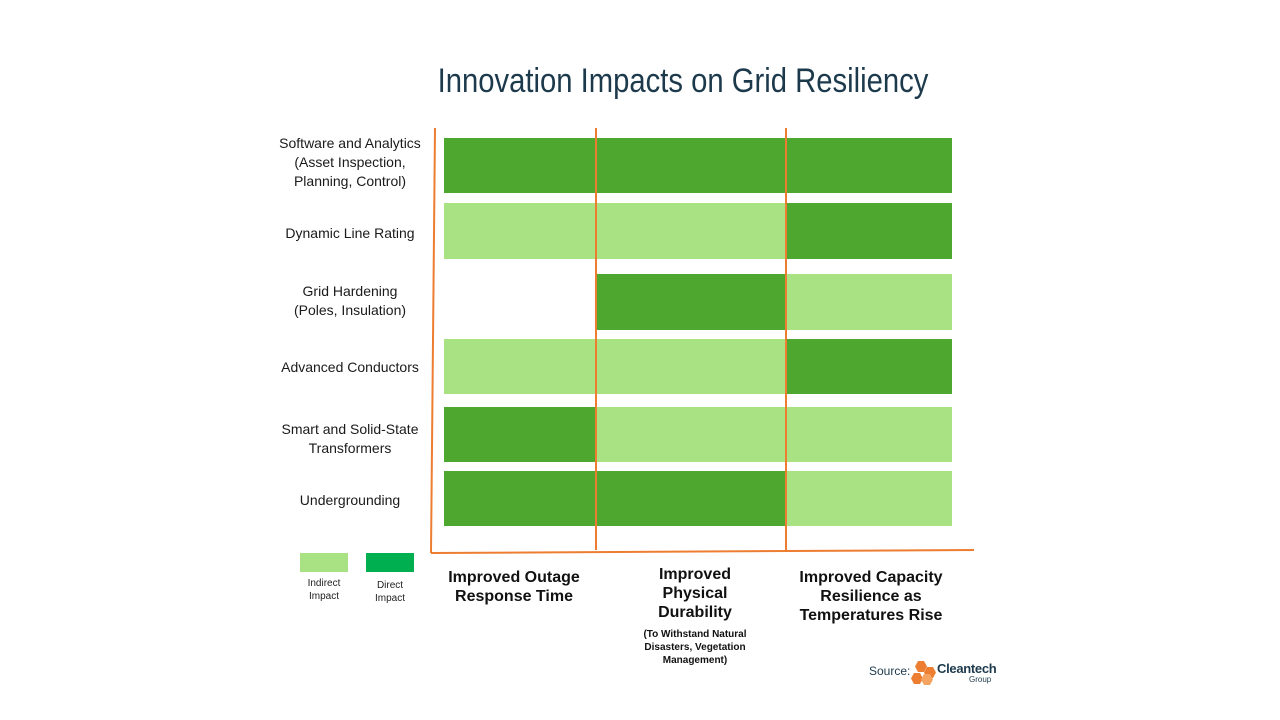 This screenshot has height=720, width=1280. What do you see at coordinates (390, 562) in the screenshot?
I see `legend-direct-swatch` at bounding box center [390, 562].